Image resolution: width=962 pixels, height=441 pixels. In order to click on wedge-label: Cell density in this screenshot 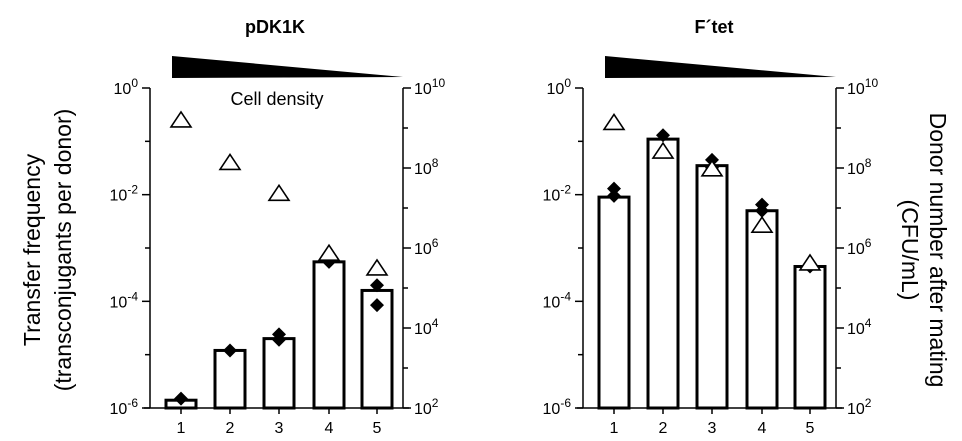, I will do `click(276, 99)`.